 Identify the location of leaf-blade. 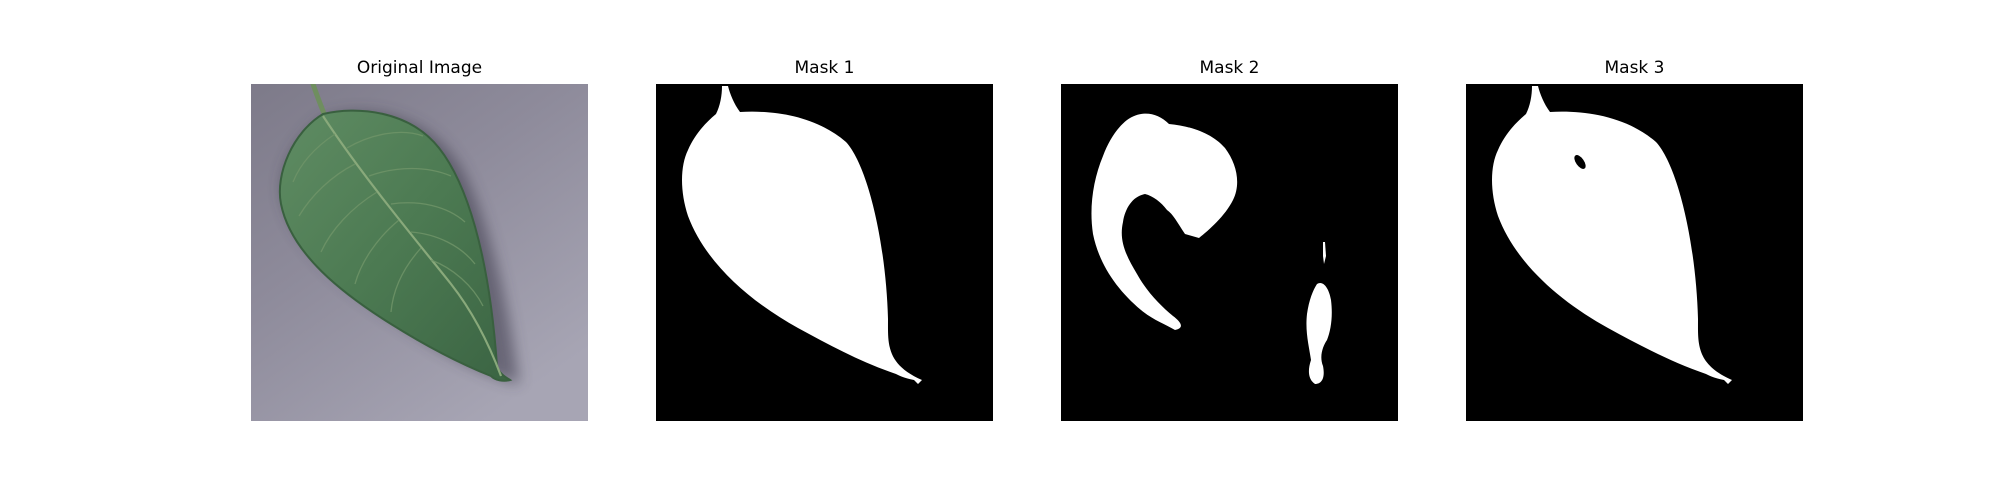
(395, 245).